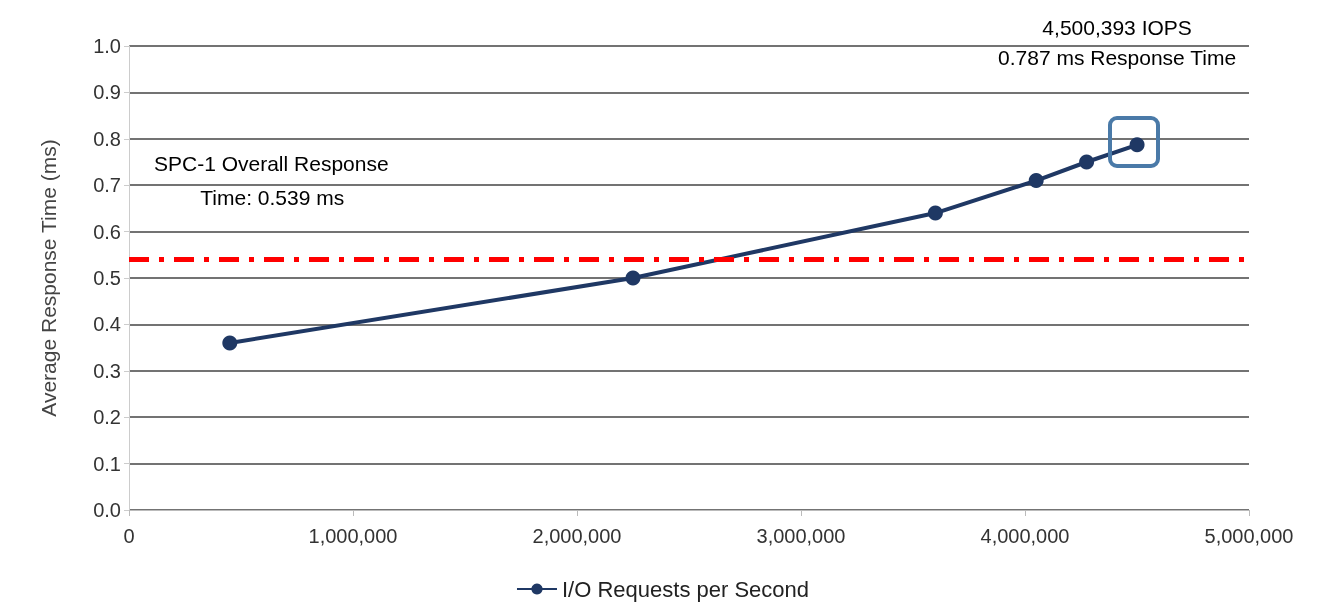 The height and width of the screenshot is (615, 1325). Describe the element at coordinates (1117, 42) in the screenshot. I see `annotation: 4,500,393 IOPS 0.787 ms Response Time` at that location.